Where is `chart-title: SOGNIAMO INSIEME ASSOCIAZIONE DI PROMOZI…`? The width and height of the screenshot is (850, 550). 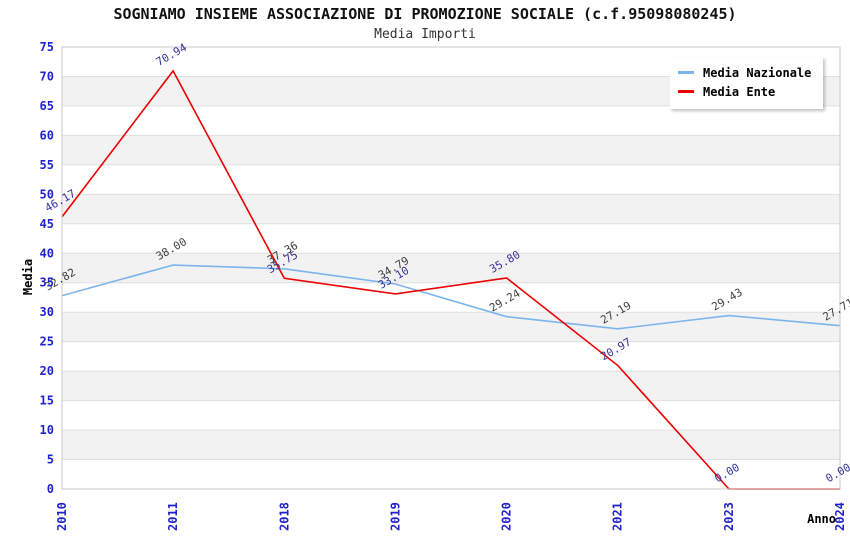 chart-title: SOGNIAMO INSIEME ASSOCIAZIONE DI PROMOZI… is located at coordinates (425, 14).